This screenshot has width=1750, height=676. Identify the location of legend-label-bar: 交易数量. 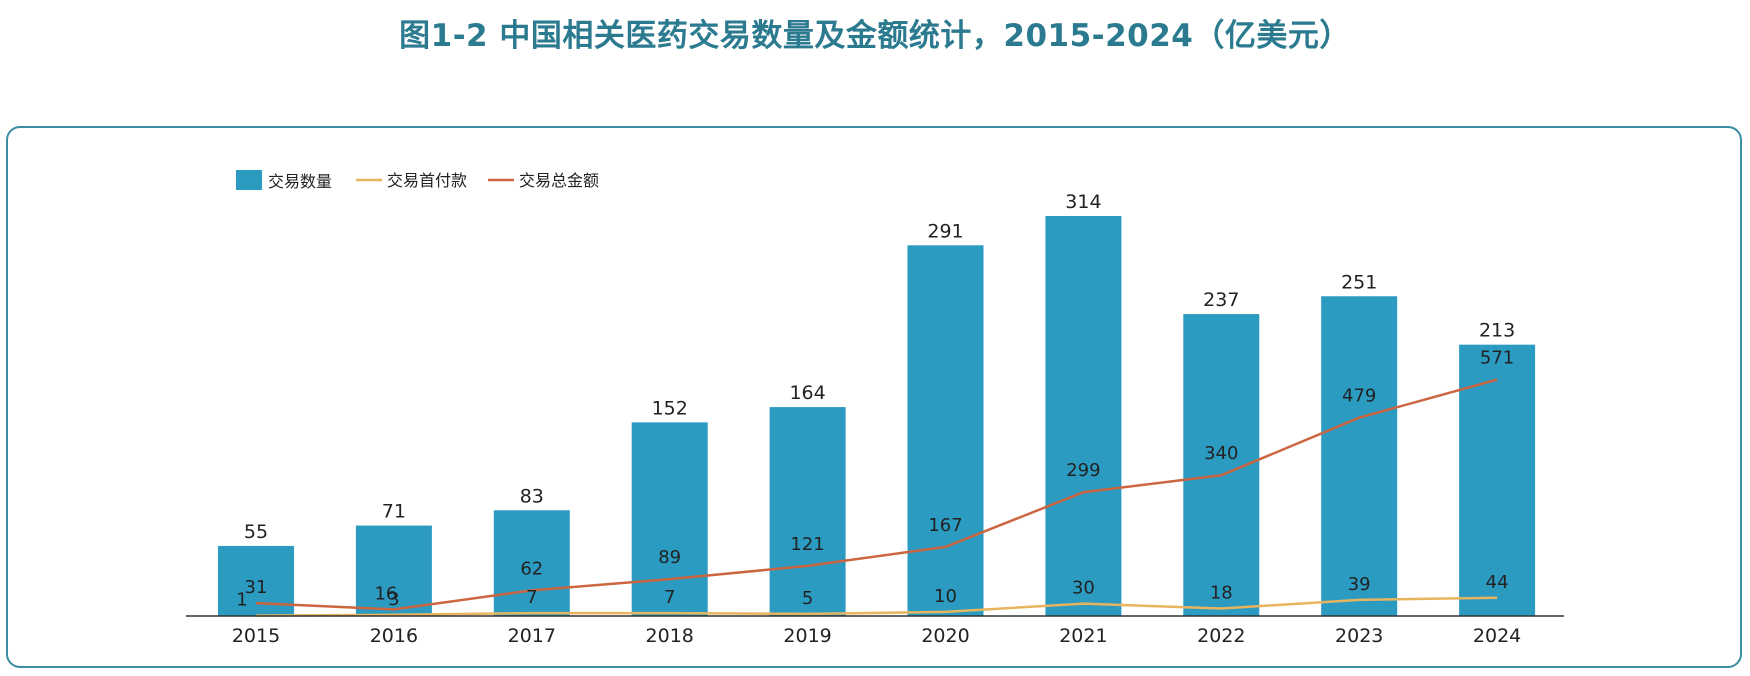
(300, 181).